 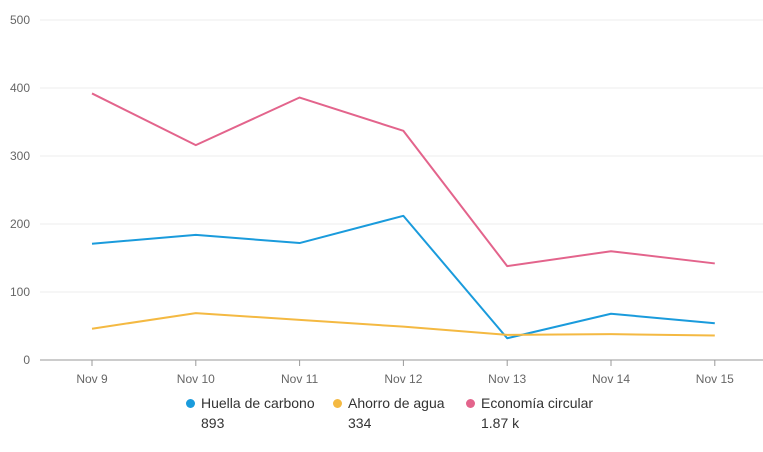 I want to click on legend-item-ahorro-de-agua: Ahorro de agua 334, so click(x=389, y=413).